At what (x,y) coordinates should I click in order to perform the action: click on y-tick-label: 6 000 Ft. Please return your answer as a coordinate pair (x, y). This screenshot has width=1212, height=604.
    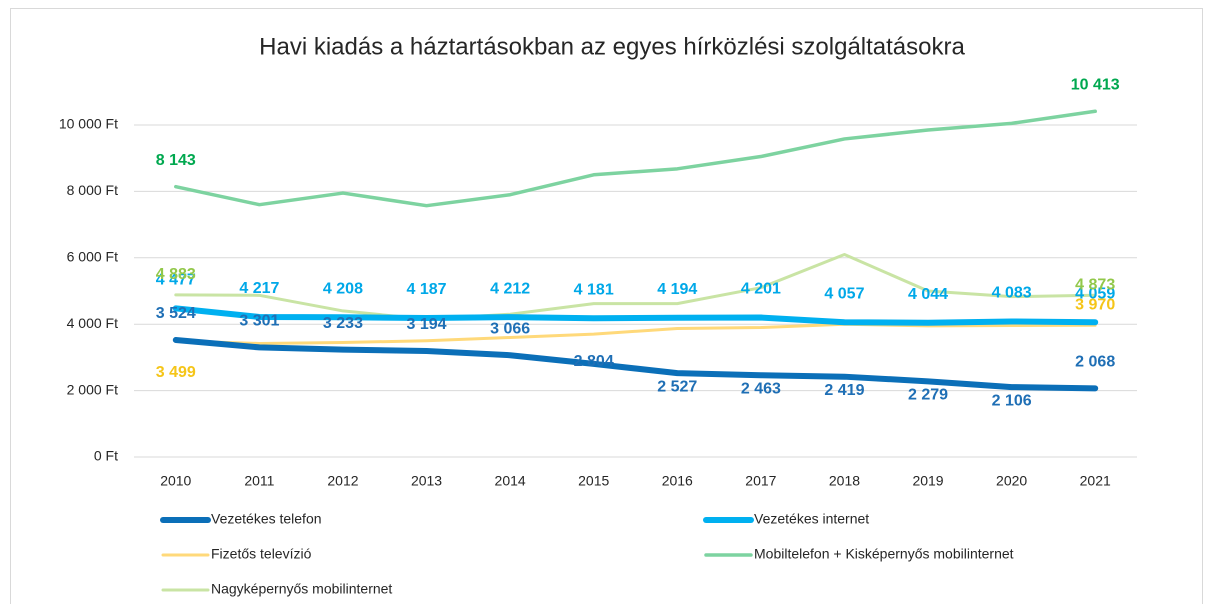
    Looking at the image, I should click on (92, 257).